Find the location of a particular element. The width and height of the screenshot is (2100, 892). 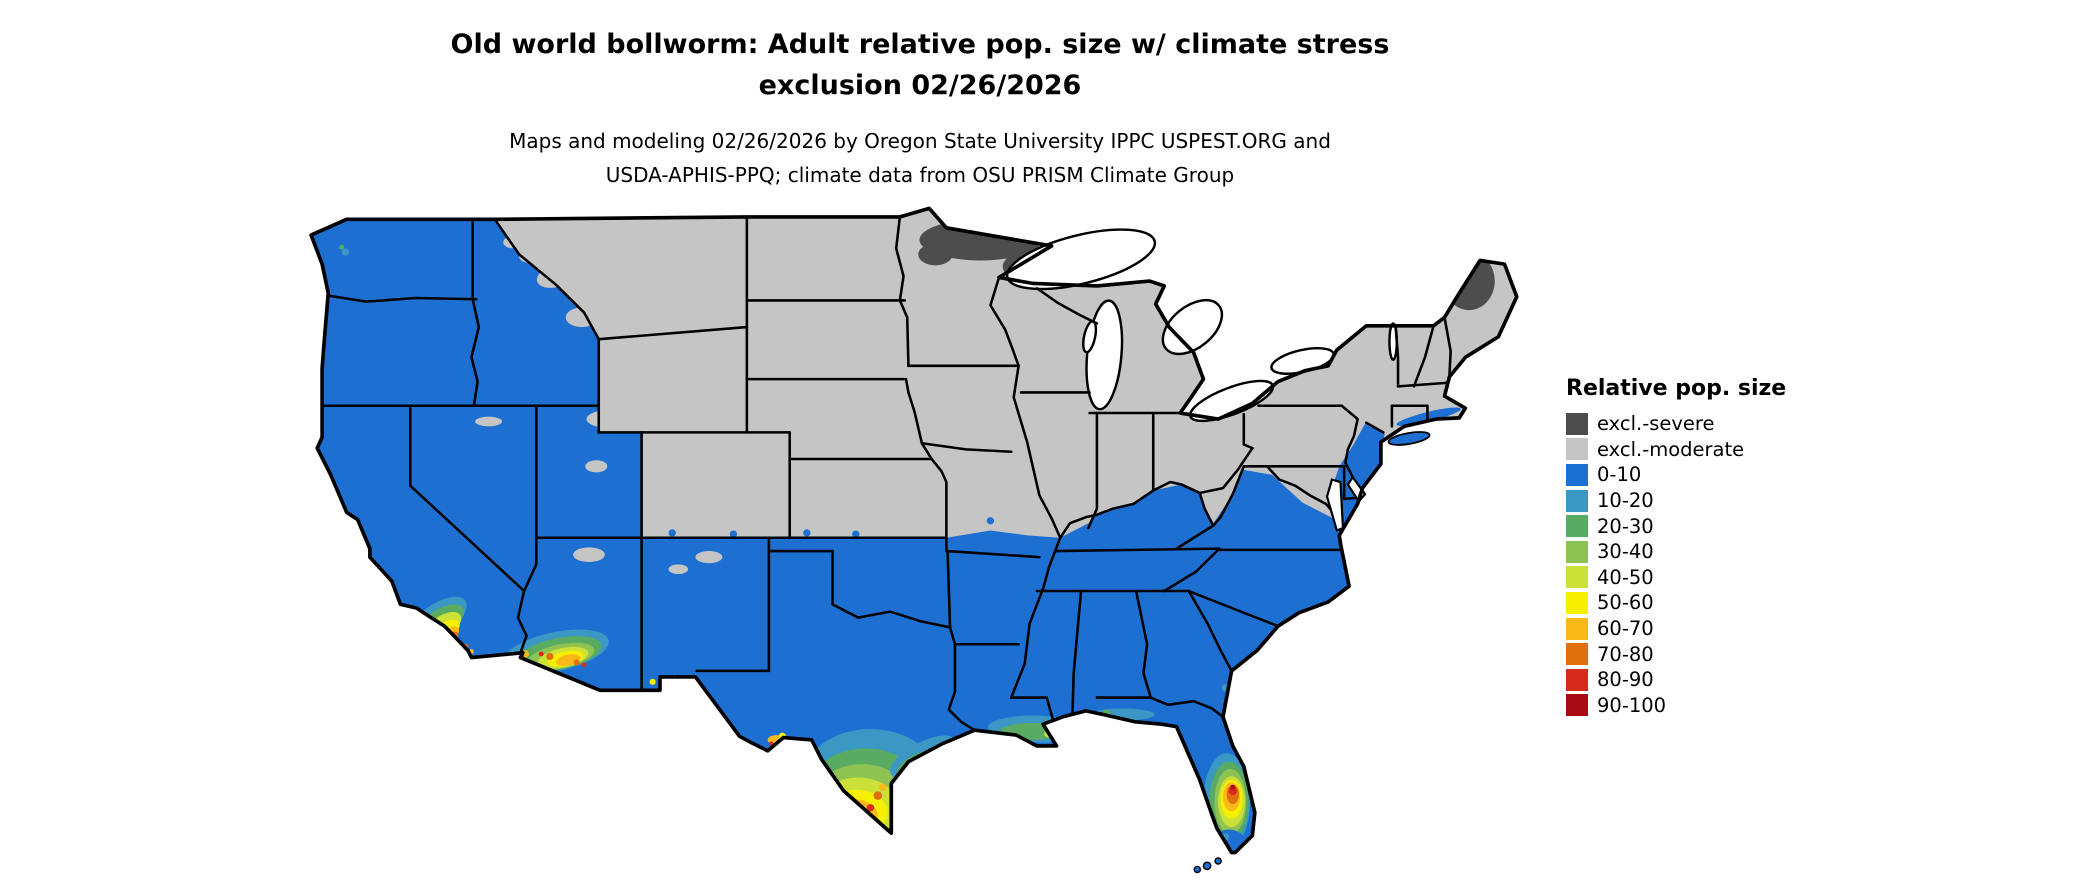

legend-swatch-excl_moderate is located at coordinates (1577, 449).